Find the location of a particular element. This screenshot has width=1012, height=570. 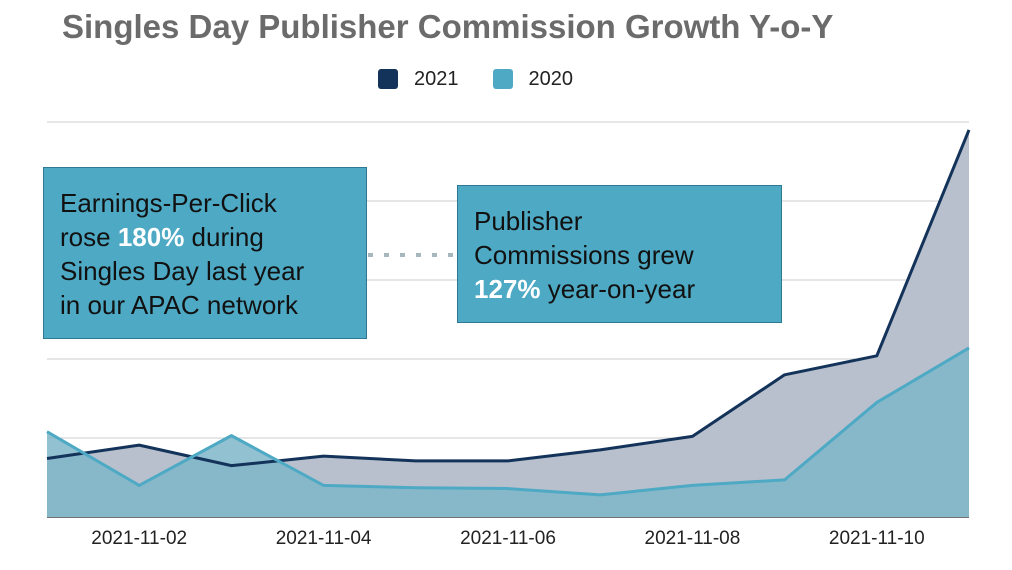

callout-left-line-3: Singles Day last year is located at coordinates (182, 271).